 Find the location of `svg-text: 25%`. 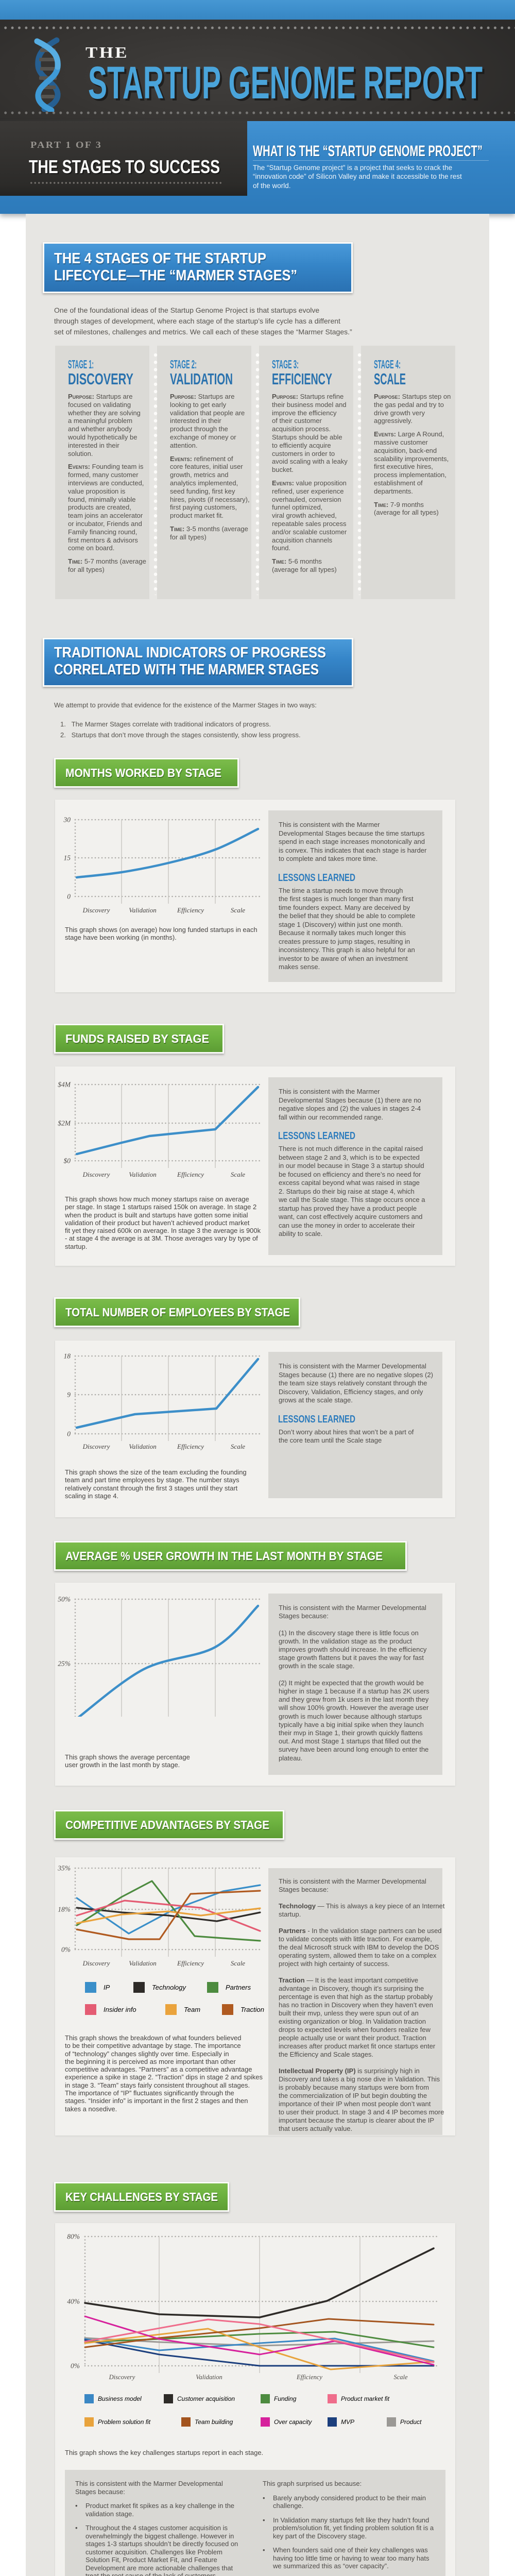

svg-text: 25% is located at coordinates (64, 1664).